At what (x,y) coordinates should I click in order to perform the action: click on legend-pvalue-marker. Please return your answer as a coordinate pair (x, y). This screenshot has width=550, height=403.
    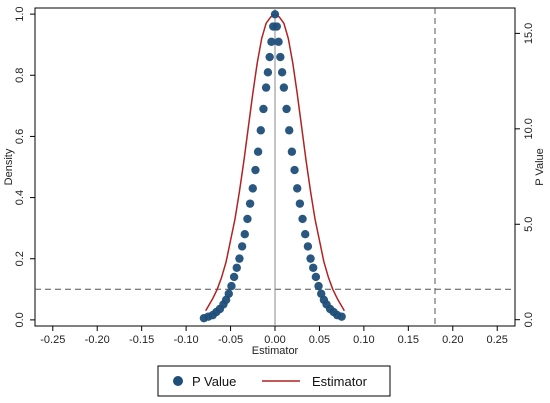
    Looking at the image, I should click on (178, 381).